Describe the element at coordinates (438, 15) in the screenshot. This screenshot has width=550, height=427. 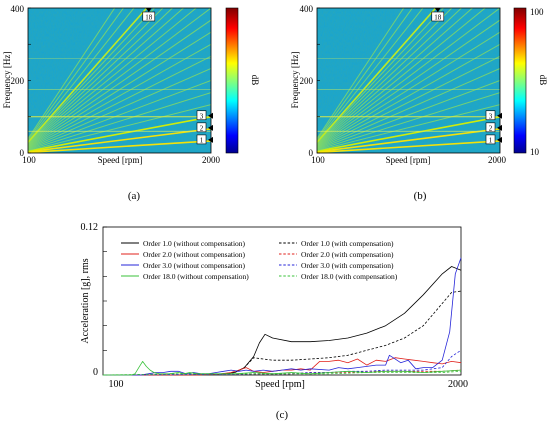
I see `order-marker-18: 18` at that location.